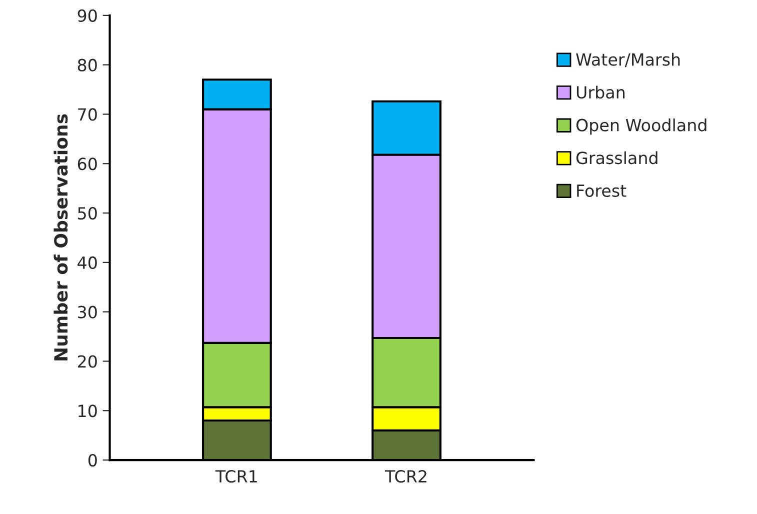 The height and width of the screenshot is (514, 757). Describe the element at coordinates (601, 190) in the screenshot. I see `legend-label: Forest` at that location.